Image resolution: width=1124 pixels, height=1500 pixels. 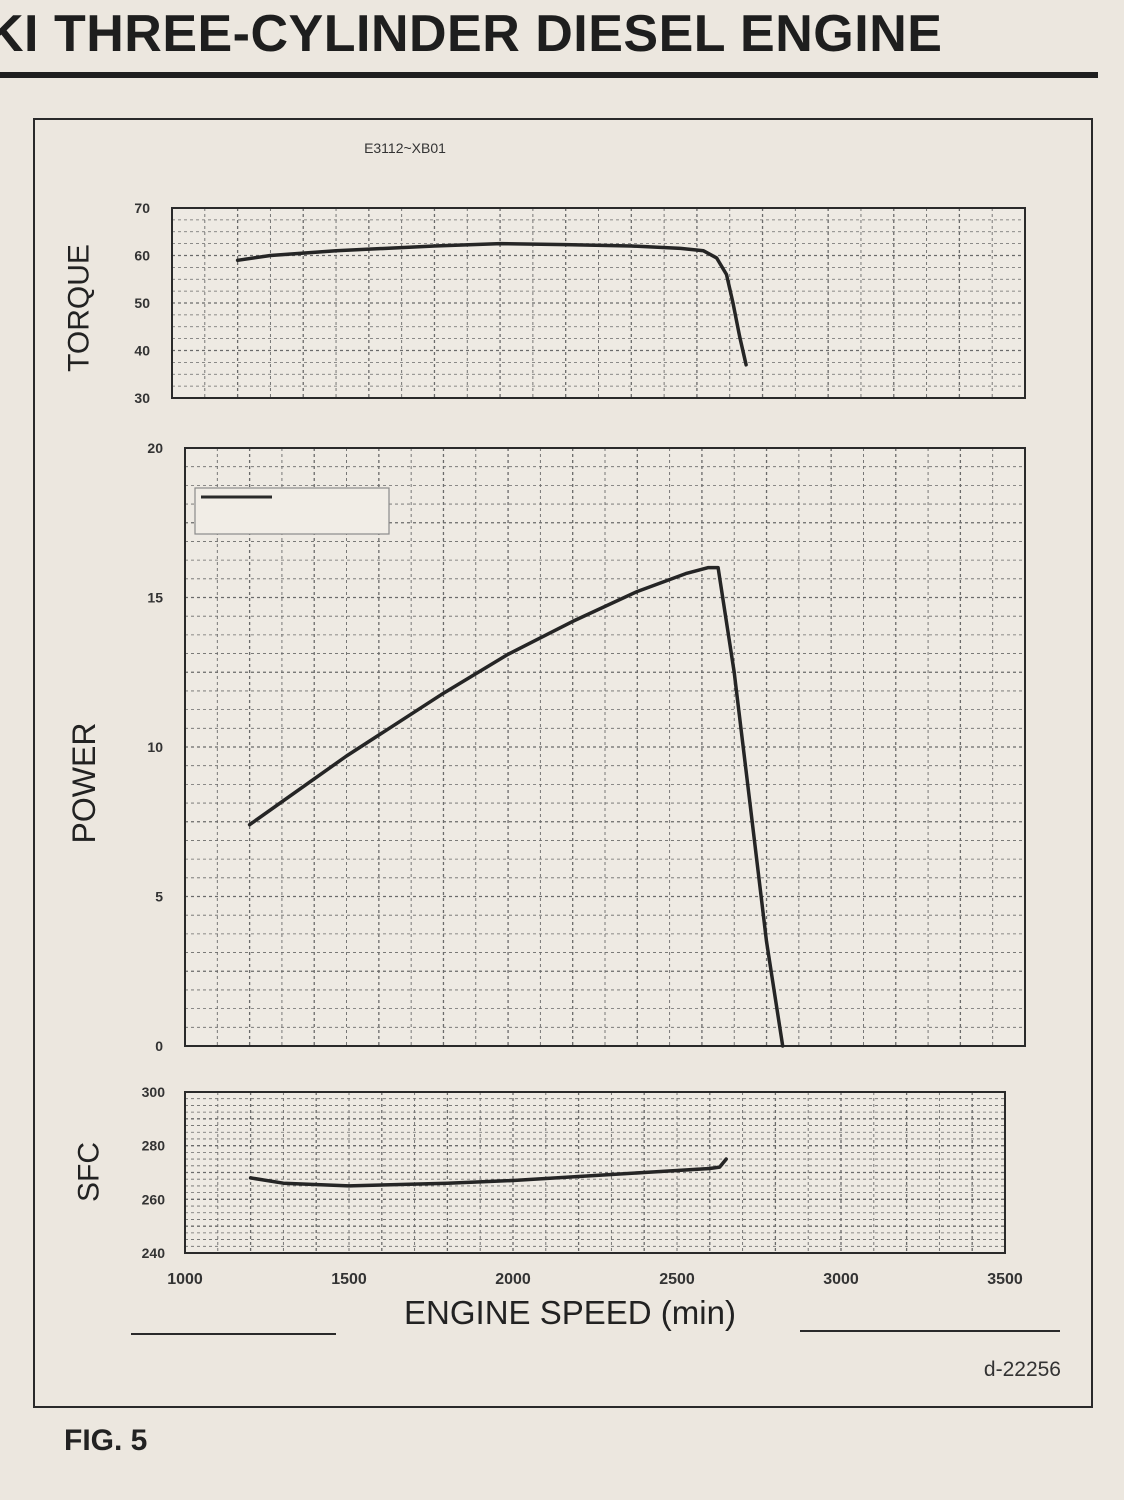 What do you see at coordinates (106, 1440) in the screenshot?
I see `figure-label: FIG. 5` at bounding box center [106, 1440].